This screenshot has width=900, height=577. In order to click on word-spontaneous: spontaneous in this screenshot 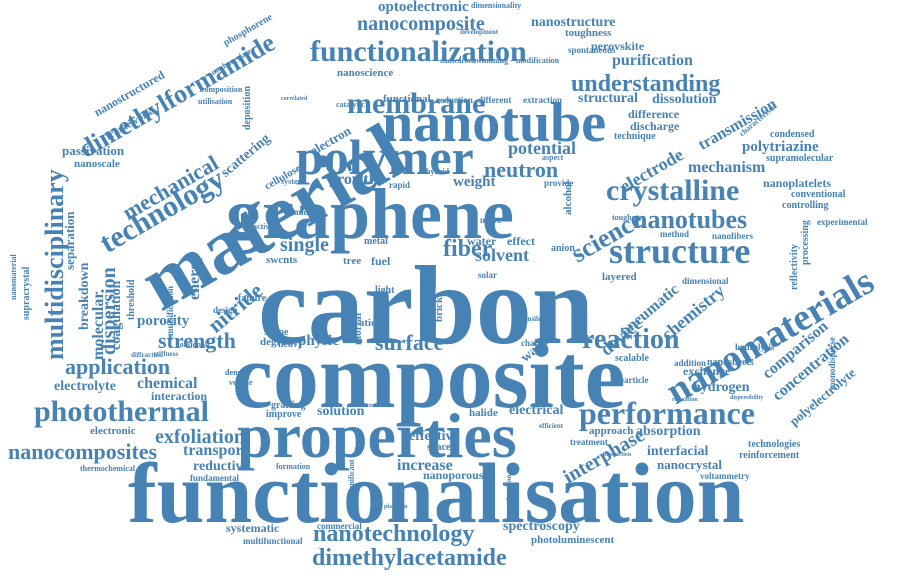, I will do `click(592, 50)`.